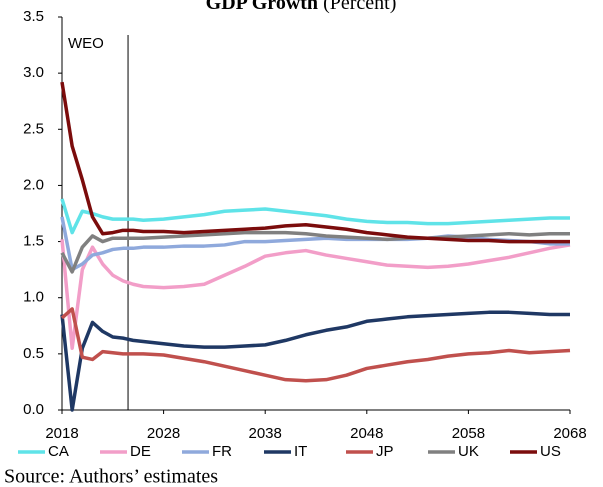 The image size is (603, 487). What do you see at coordinates (33, 72) in the screenshot?
I see `y-tick-label: 3.0` at bounding box center [33, 72].